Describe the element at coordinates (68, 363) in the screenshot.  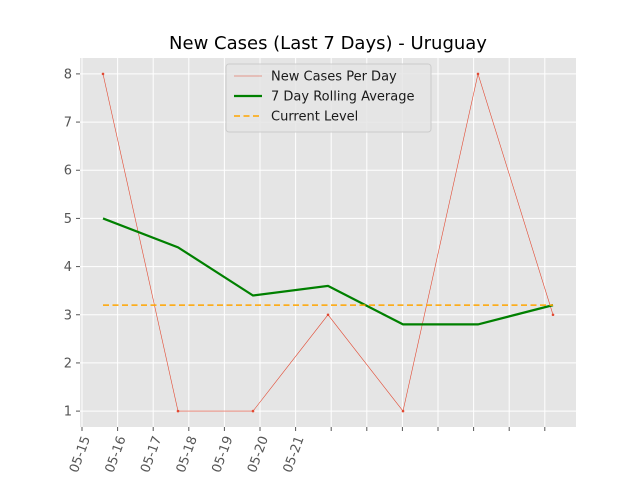
I see `y-tick-label: 2` at that location.